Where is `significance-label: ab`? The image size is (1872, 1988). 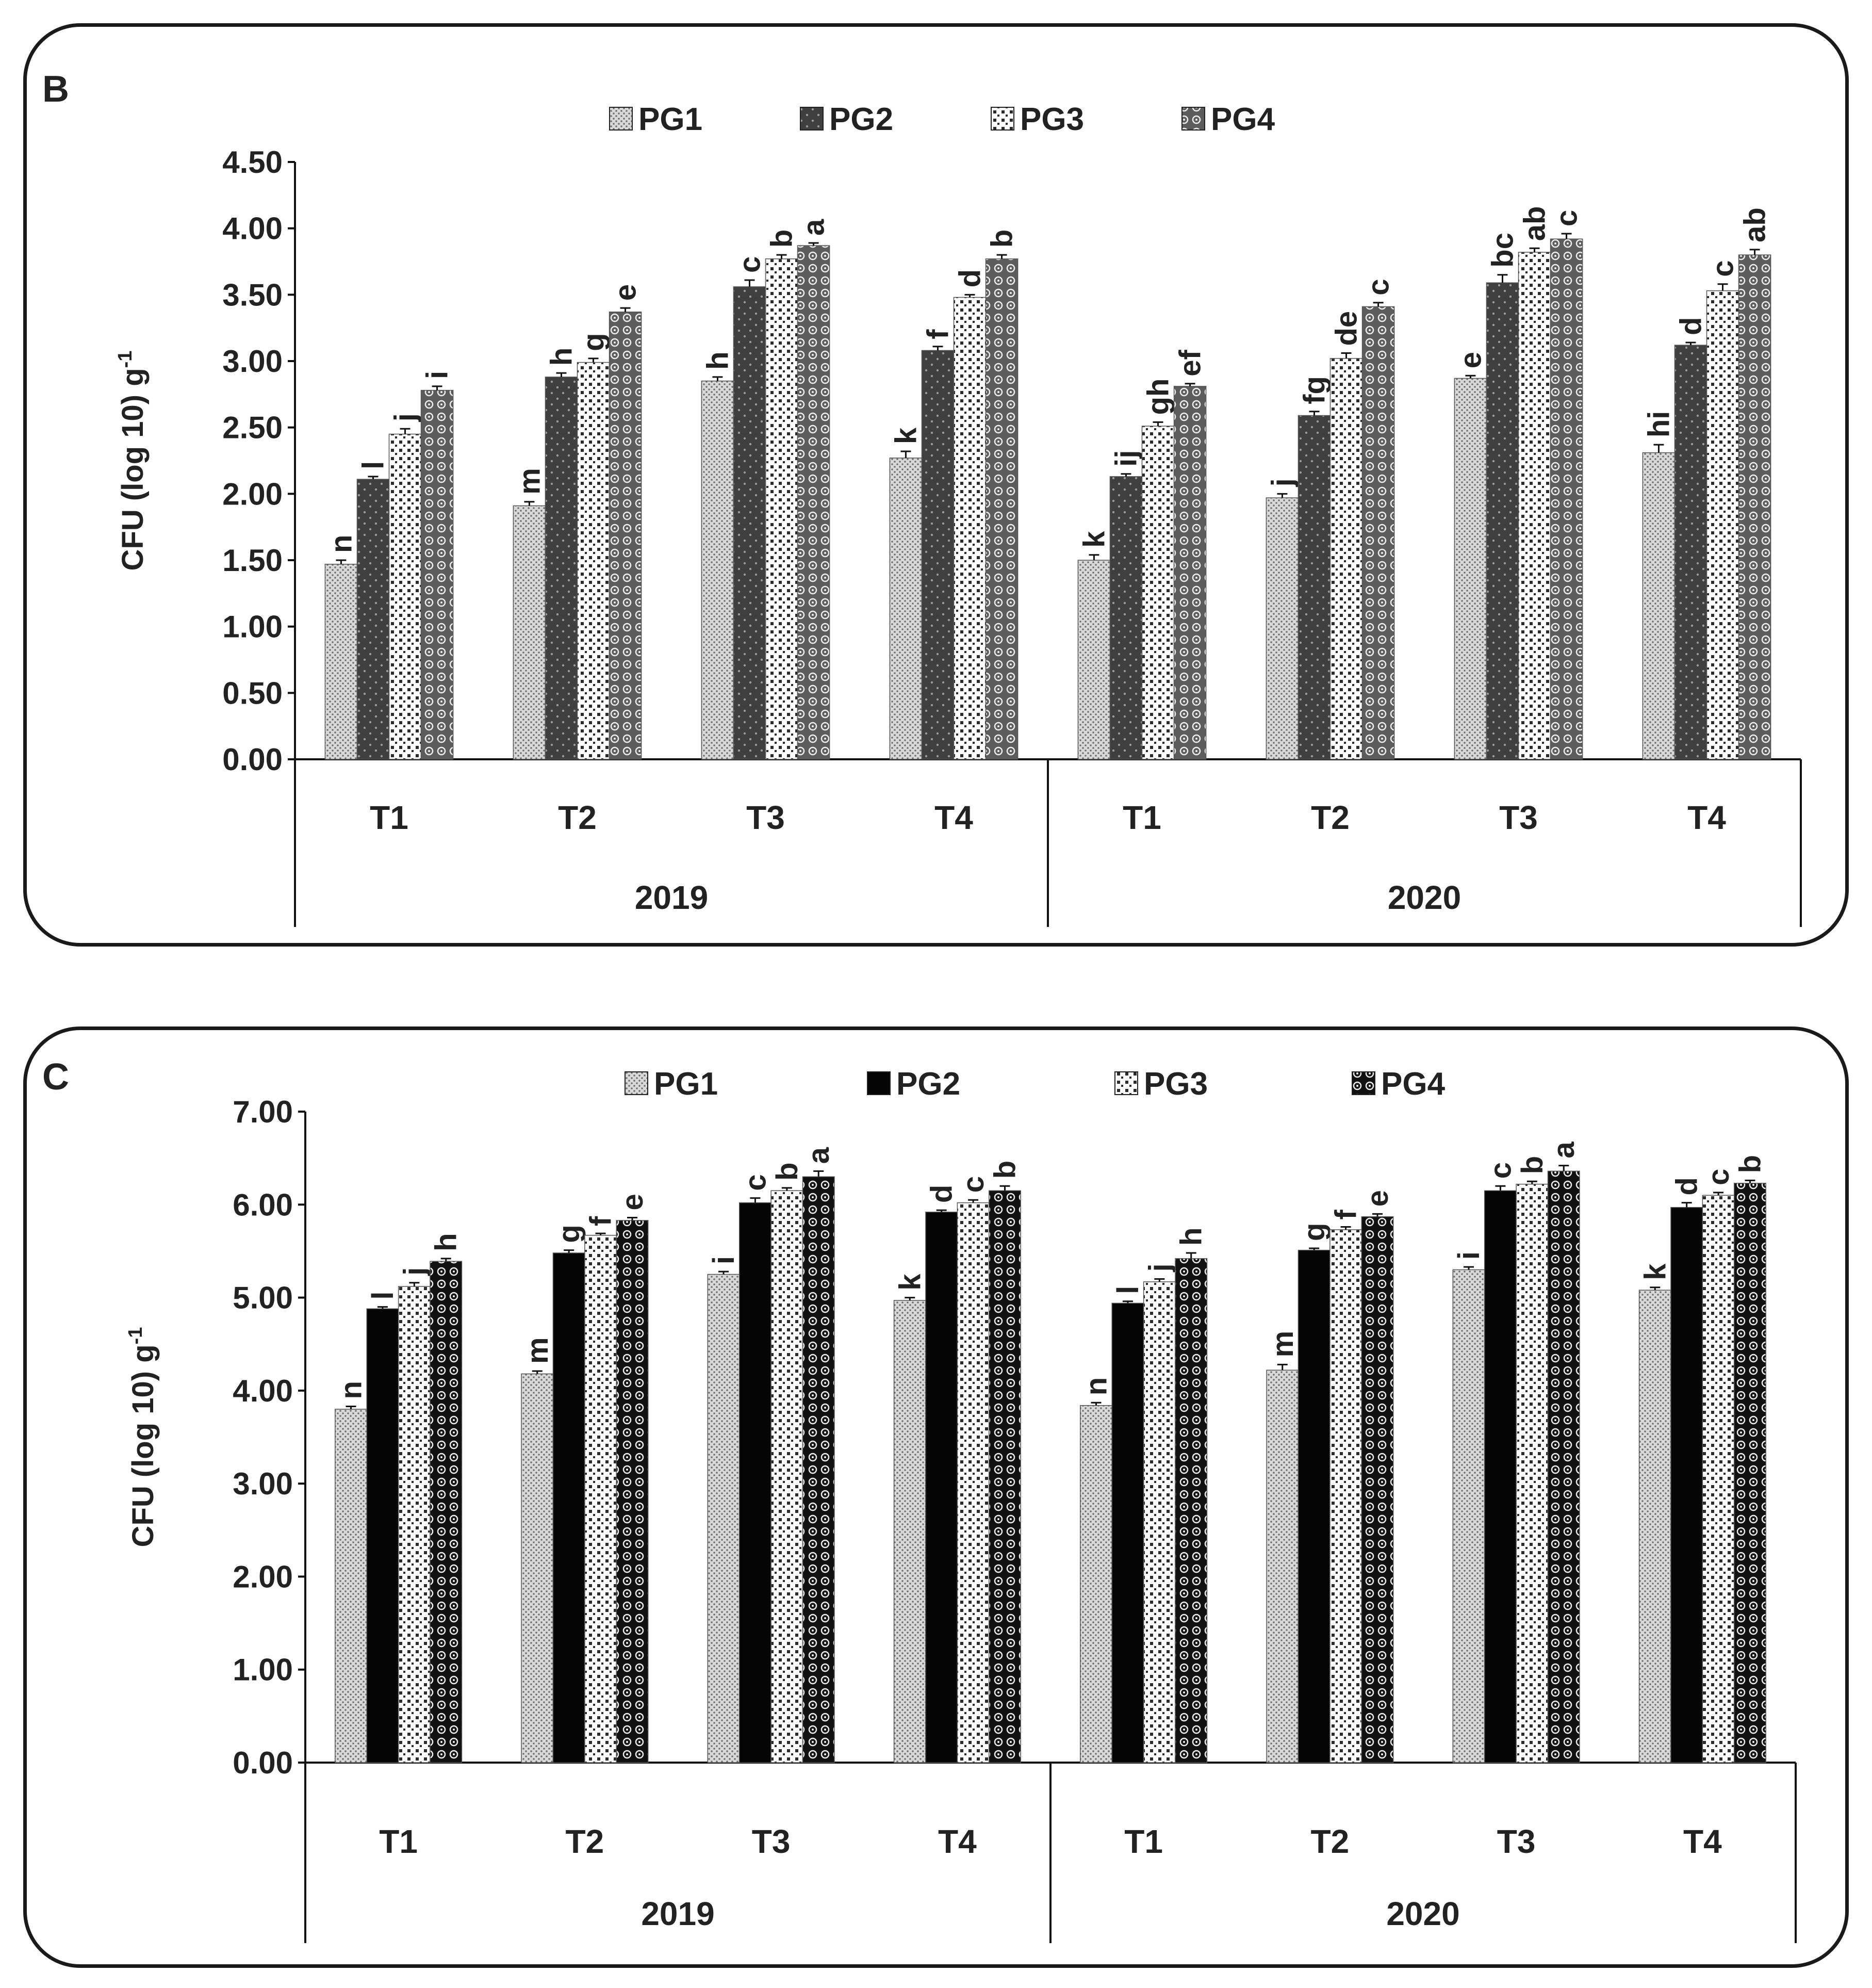 significance-label: ab is located at coordinates (1535, 223).